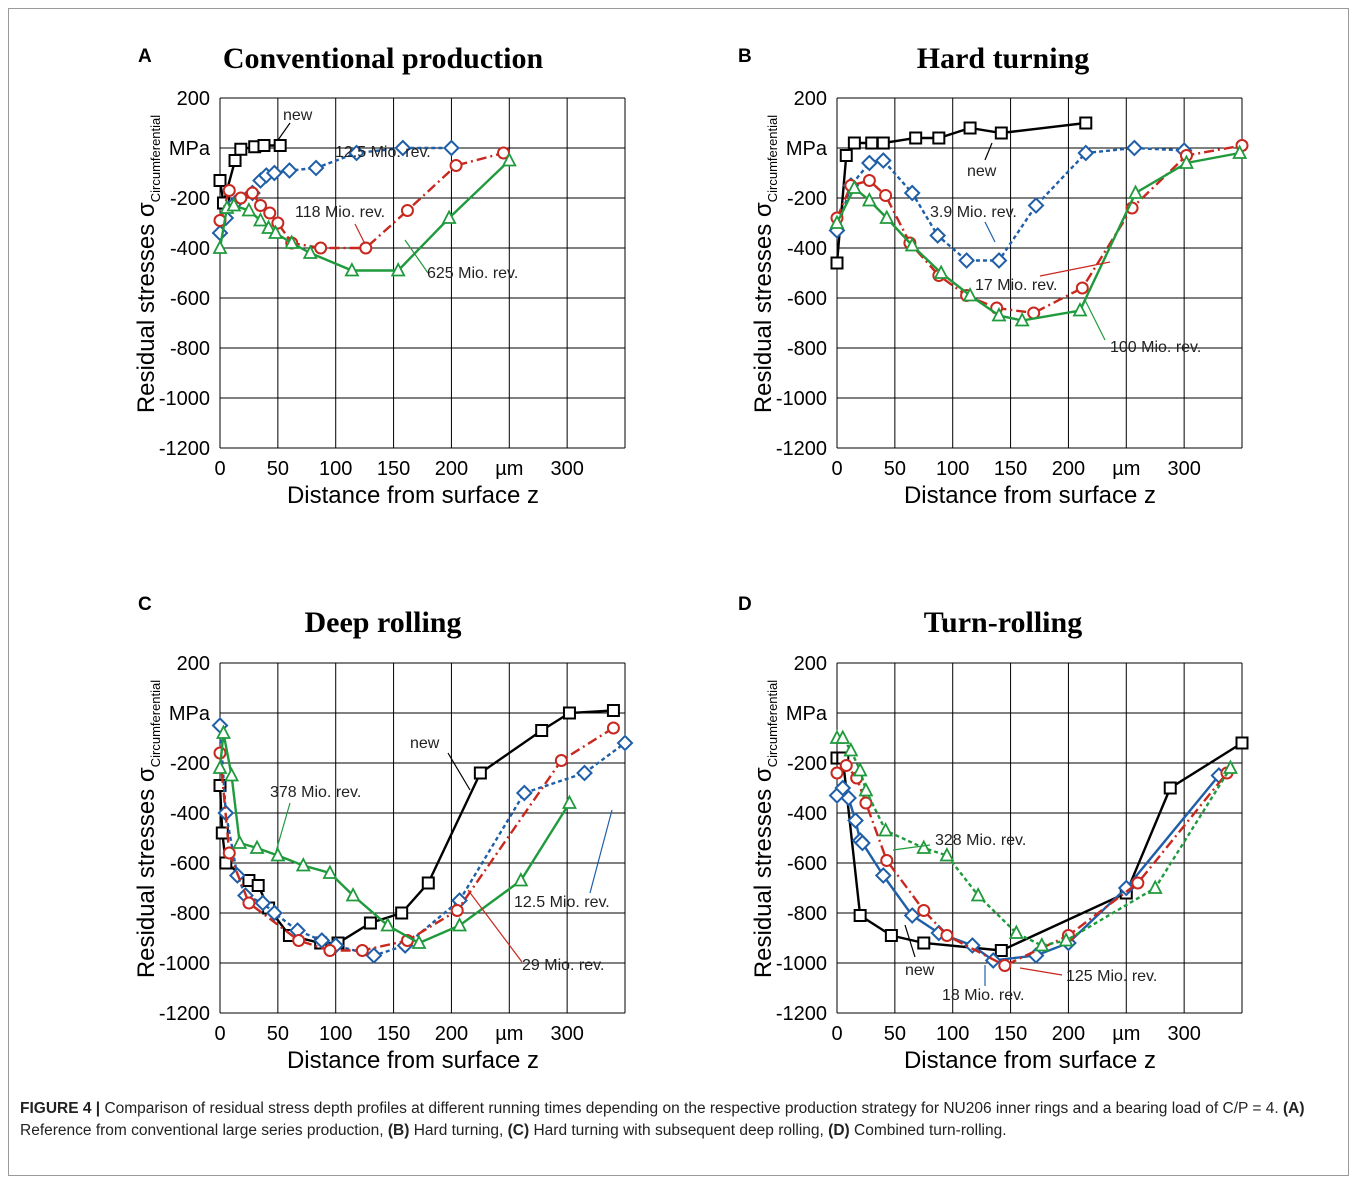 This screenshot has height=1184, width=1357. Describe the element at coordinates (1043, 277) in the screenshot. I see `series-annotation: 17 Mio. rev.` at that location.